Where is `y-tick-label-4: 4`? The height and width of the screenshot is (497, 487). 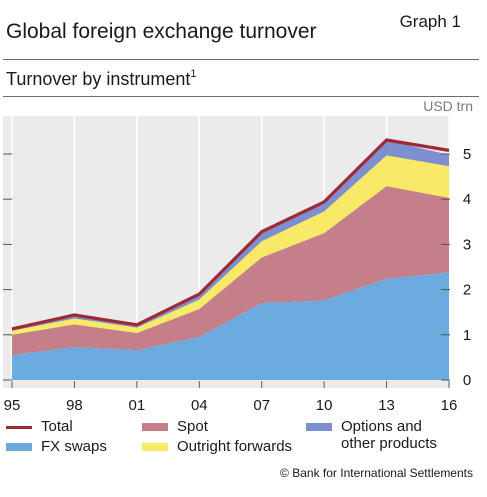
y-tick-label-4: 4 is located at coordinates (467, 199).